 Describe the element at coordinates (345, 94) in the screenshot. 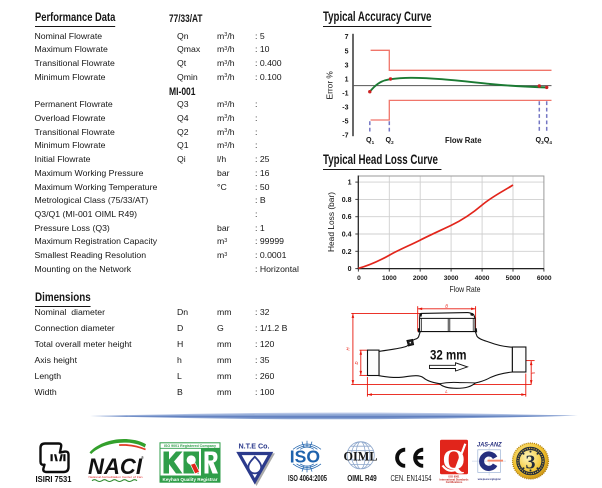

I see `svg-text: -1` at that location.